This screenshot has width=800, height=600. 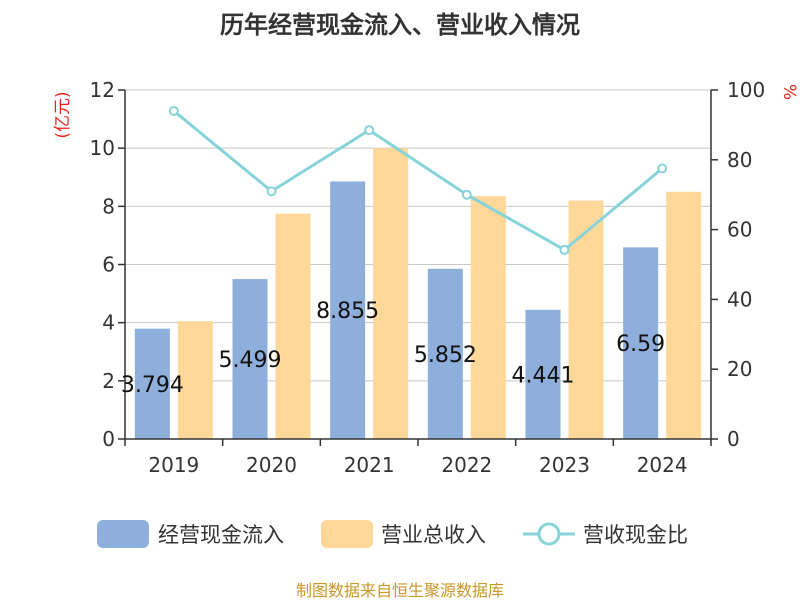 I want to click on ratio-polyline, so click(x=418, y=180).